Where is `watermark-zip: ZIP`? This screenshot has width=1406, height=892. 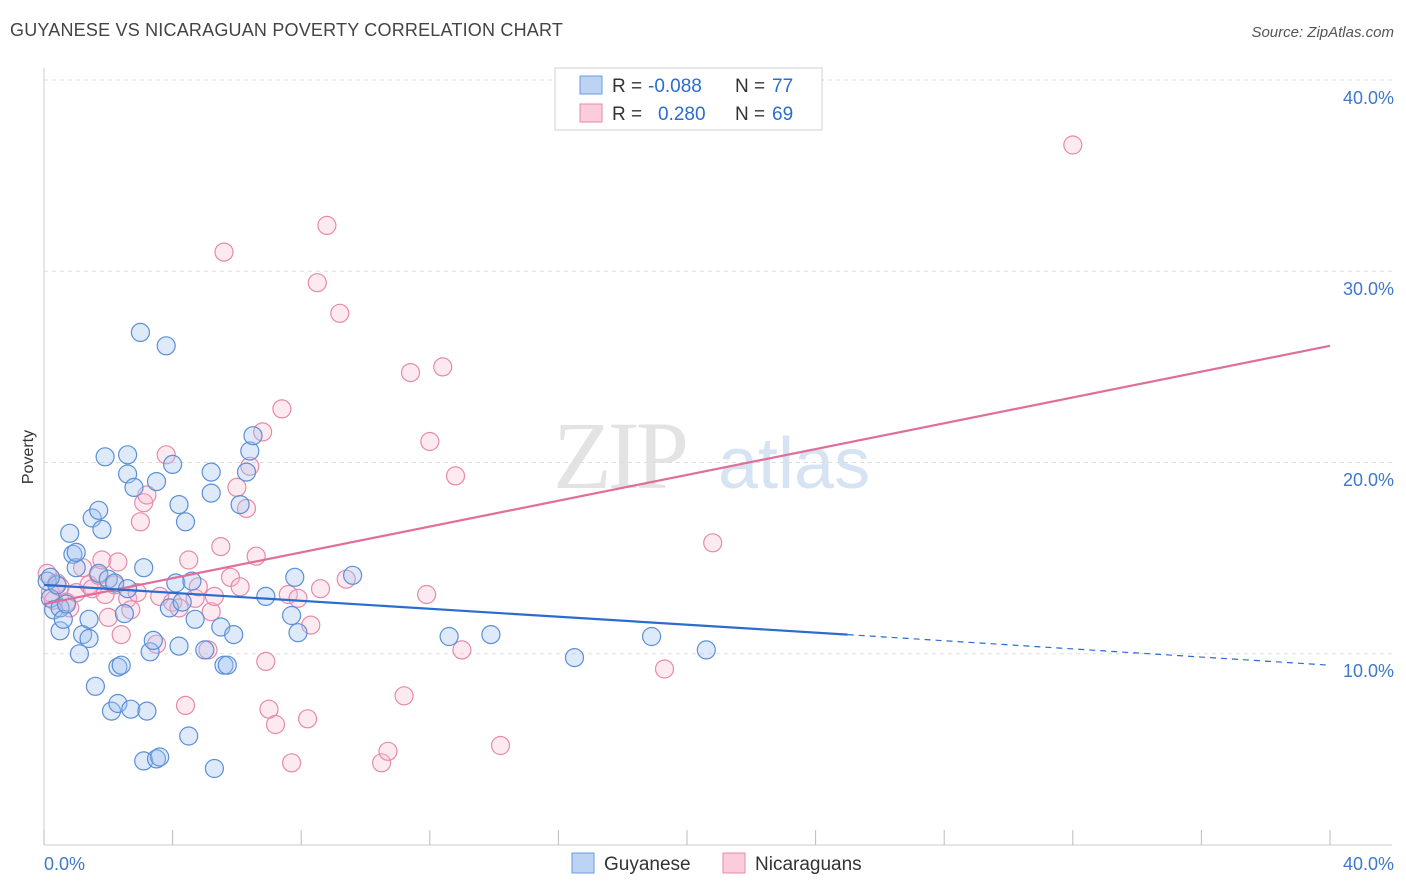 watermark-zip: ZIP is located at coordinates (619, 455).